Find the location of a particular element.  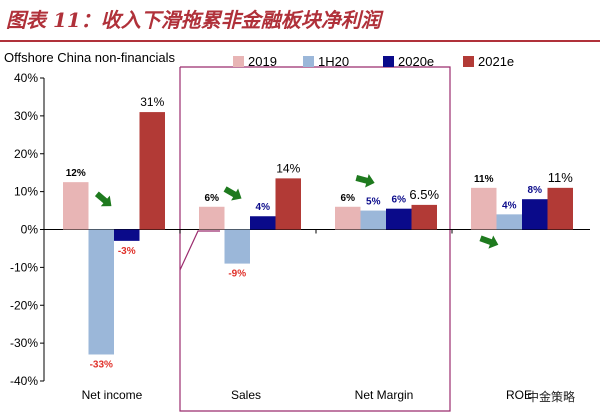

legend-label: 1H20 is located at coordinates (333, 61).